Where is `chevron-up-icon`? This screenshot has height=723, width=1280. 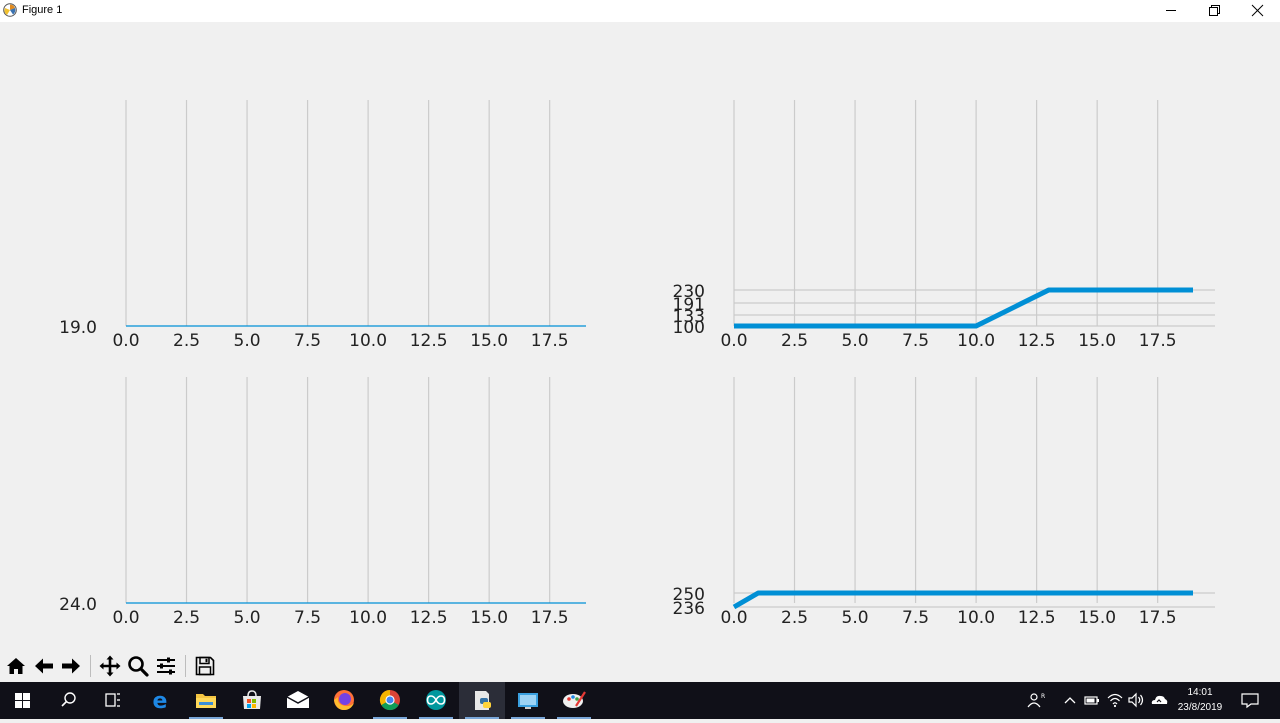
chevron-up-icon is located at coordinates (1070, 700).